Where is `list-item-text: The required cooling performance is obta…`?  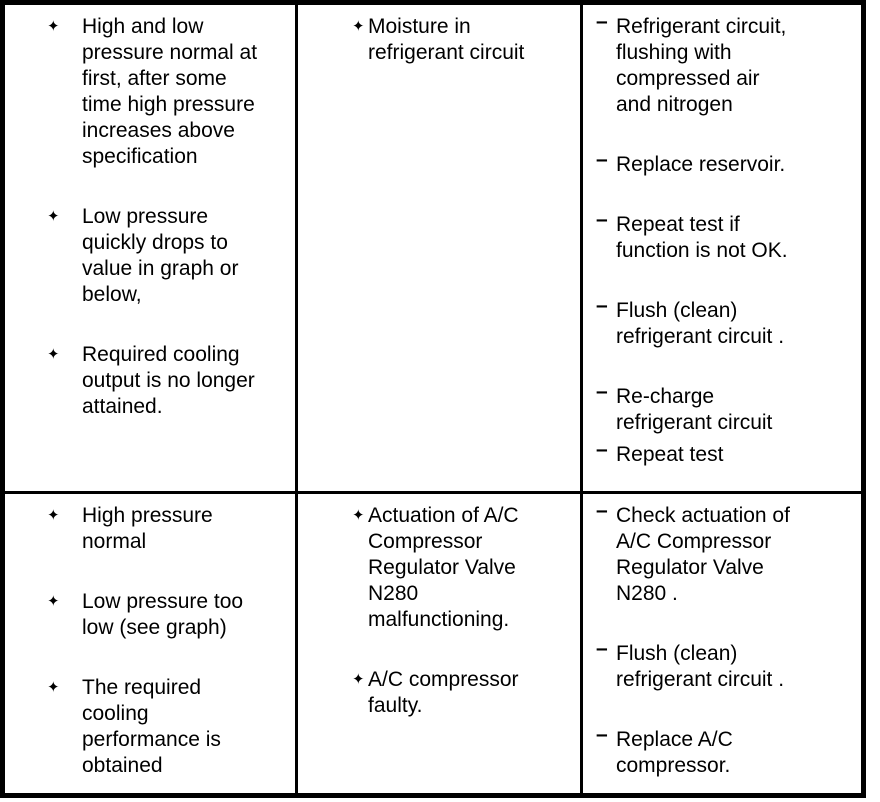
list-item-text: The required cooling performance is obta… is located at coordinates (151, 726).